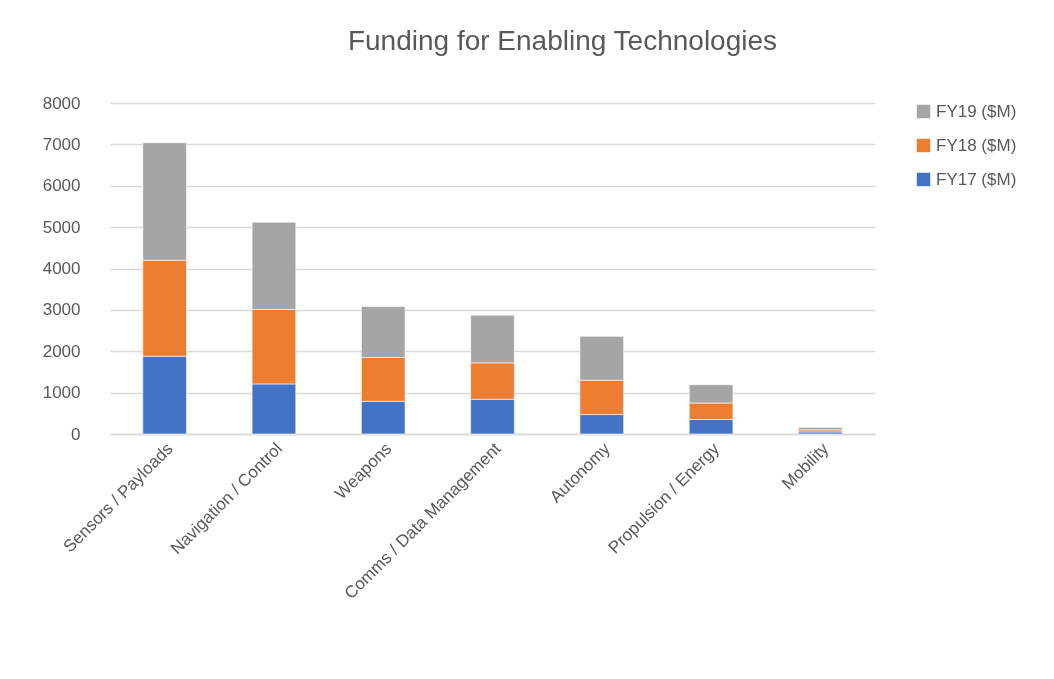 Image resolution: width=1054 pixels, height=679 pixels. I want to click on legend-label: FY18 ($M), so click(976, 145).